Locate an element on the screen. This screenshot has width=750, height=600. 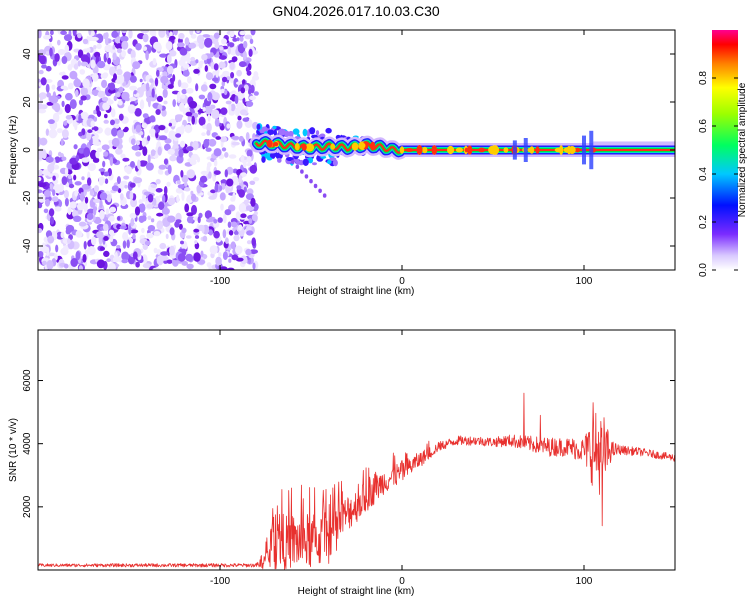
snr-xtick-label: 0 is located at coordinates (402, 581).